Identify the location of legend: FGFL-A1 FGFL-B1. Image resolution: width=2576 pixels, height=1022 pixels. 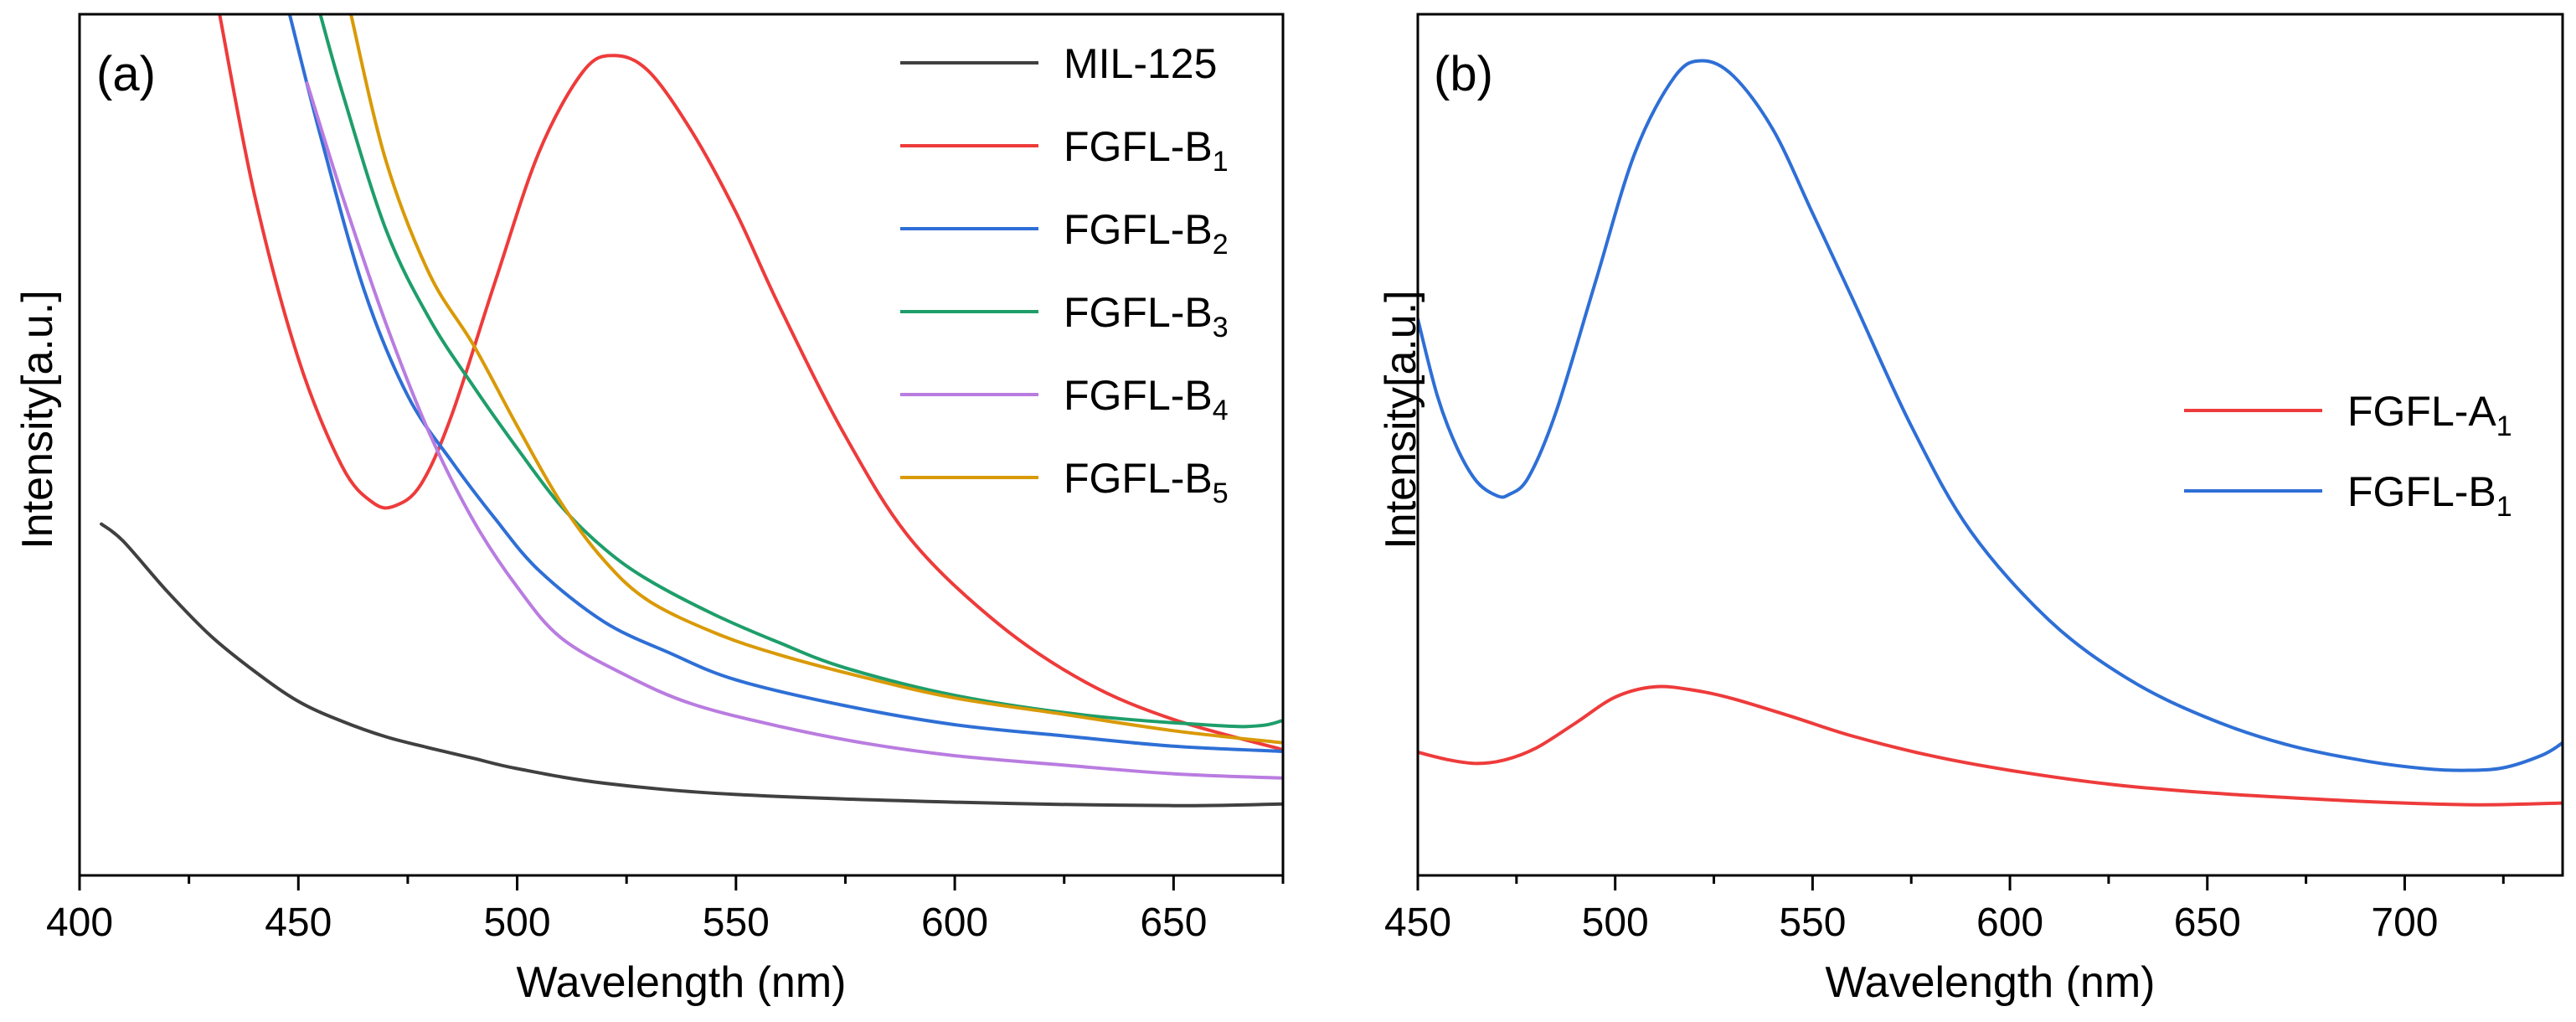
(2348, 456).